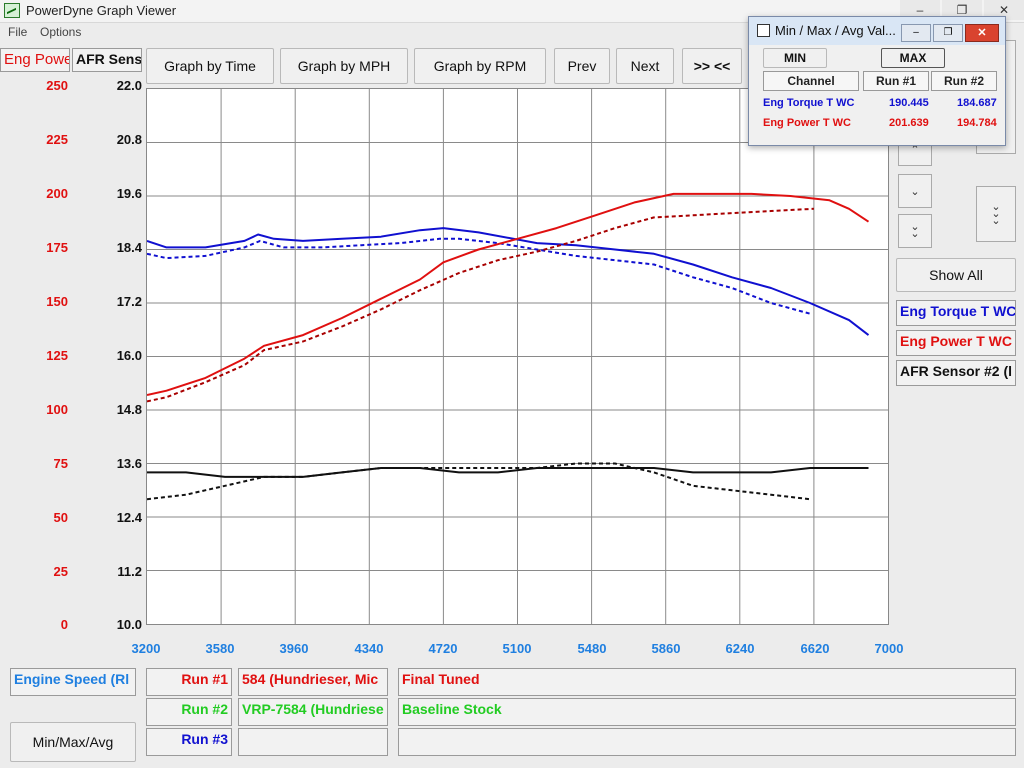 The image size is (1024, 768). I want to click on right-tick-label: 20.8, so click(129, 139).